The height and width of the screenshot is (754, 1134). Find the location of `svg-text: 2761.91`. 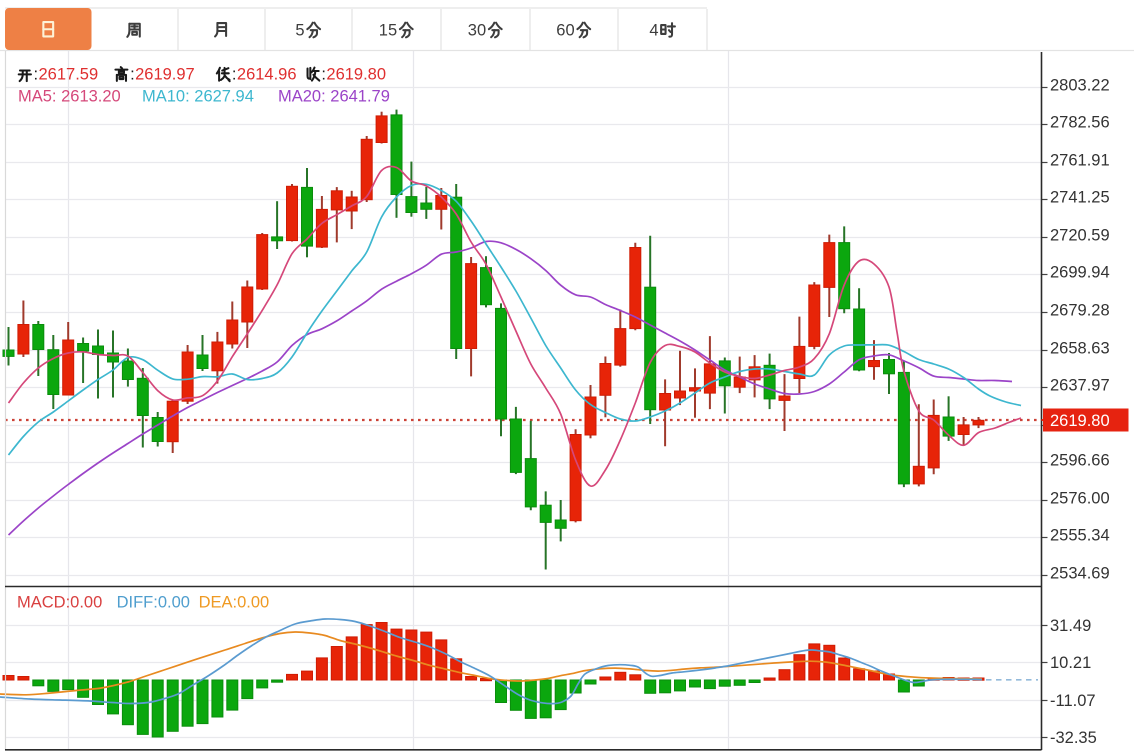

svg-text: 2761.91 is located at coordinates (1080, 160).